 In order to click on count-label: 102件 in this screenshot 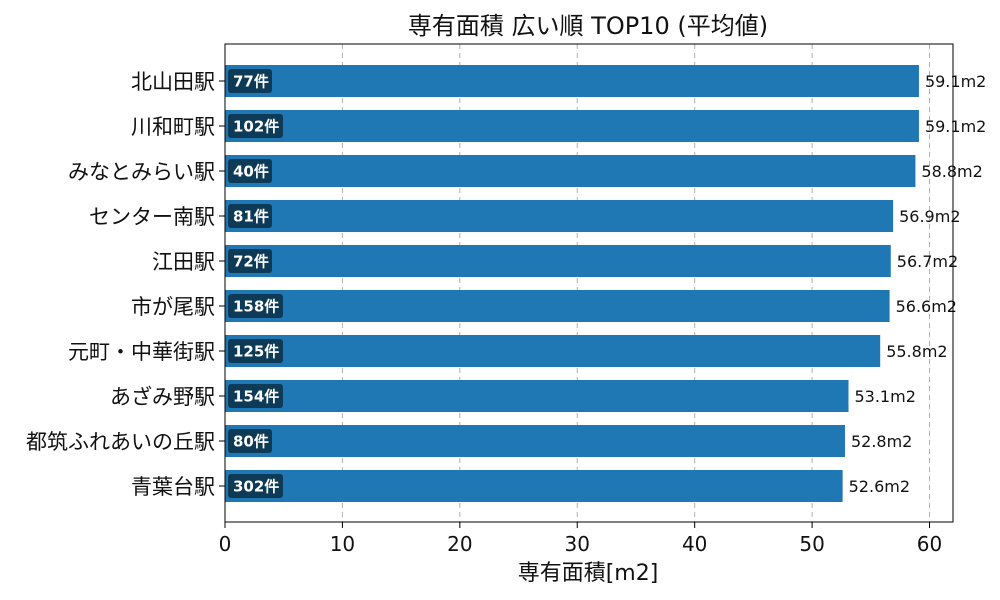, I will do `click(256, 127)`.